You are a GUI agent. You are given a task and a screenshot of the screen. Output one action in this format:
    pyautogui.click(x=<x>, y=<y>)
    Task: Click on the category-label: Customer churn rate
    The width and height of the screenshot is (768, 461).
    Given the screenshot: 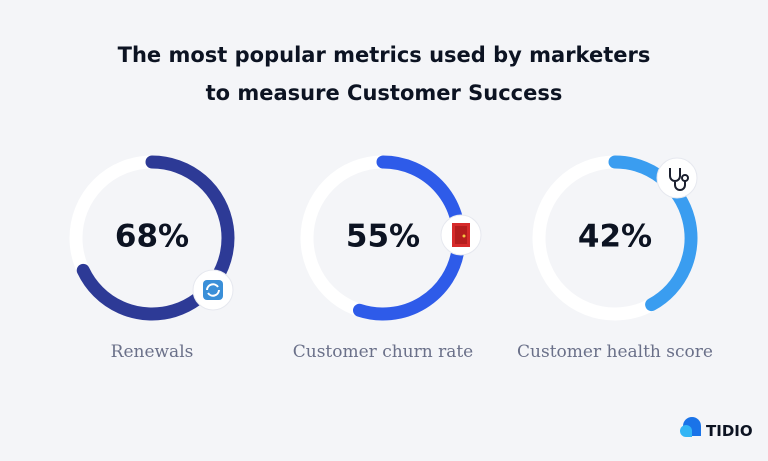 What is the action you would take?
    pyautogui.click(x=383, y=352)
    